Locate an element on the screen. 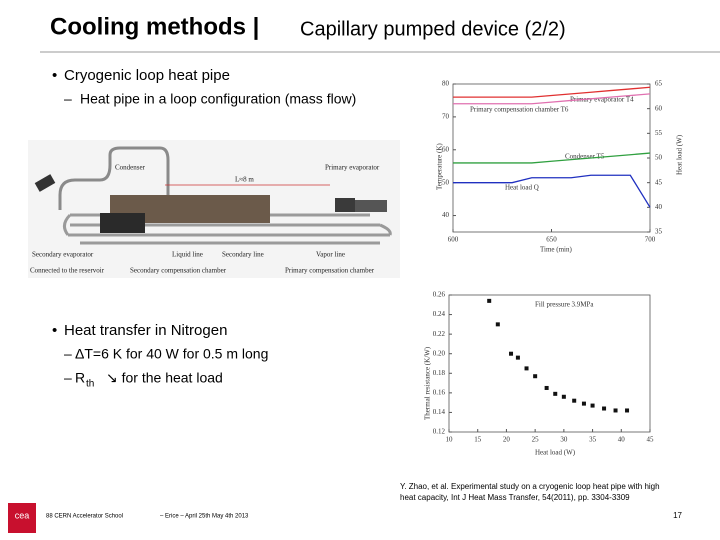 The width and height of the screenshot is (720, 540). title: Cooling methods | is located at coordinates (154, 26).